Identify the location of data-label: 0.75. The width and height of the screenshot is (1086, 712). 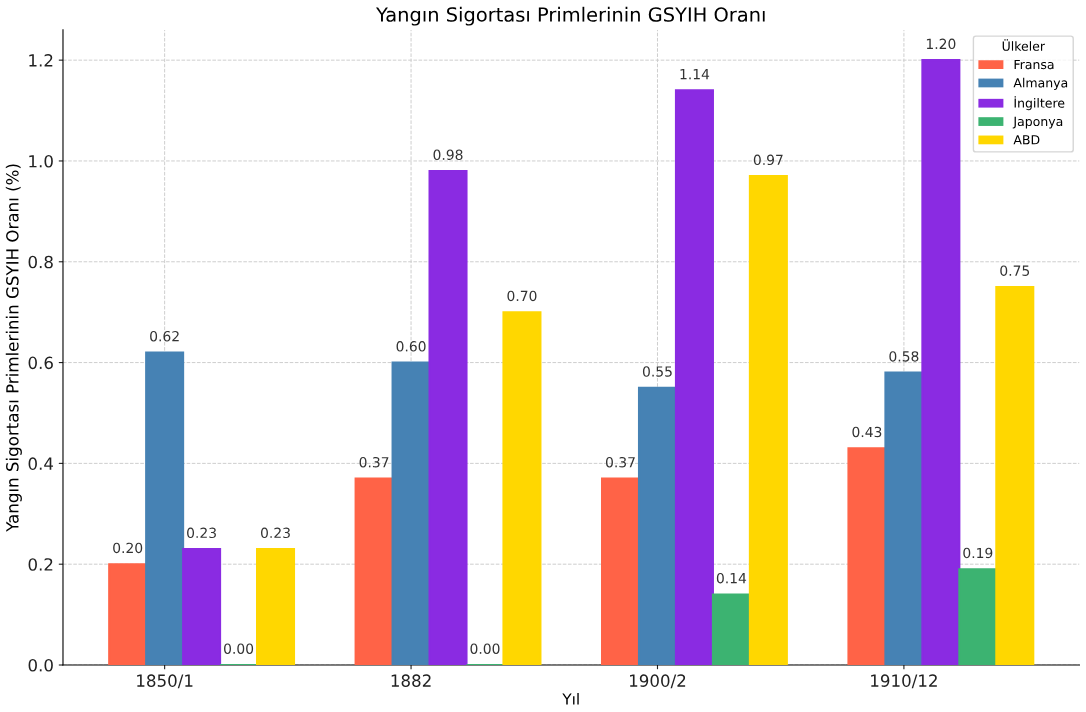
(1015, 270).